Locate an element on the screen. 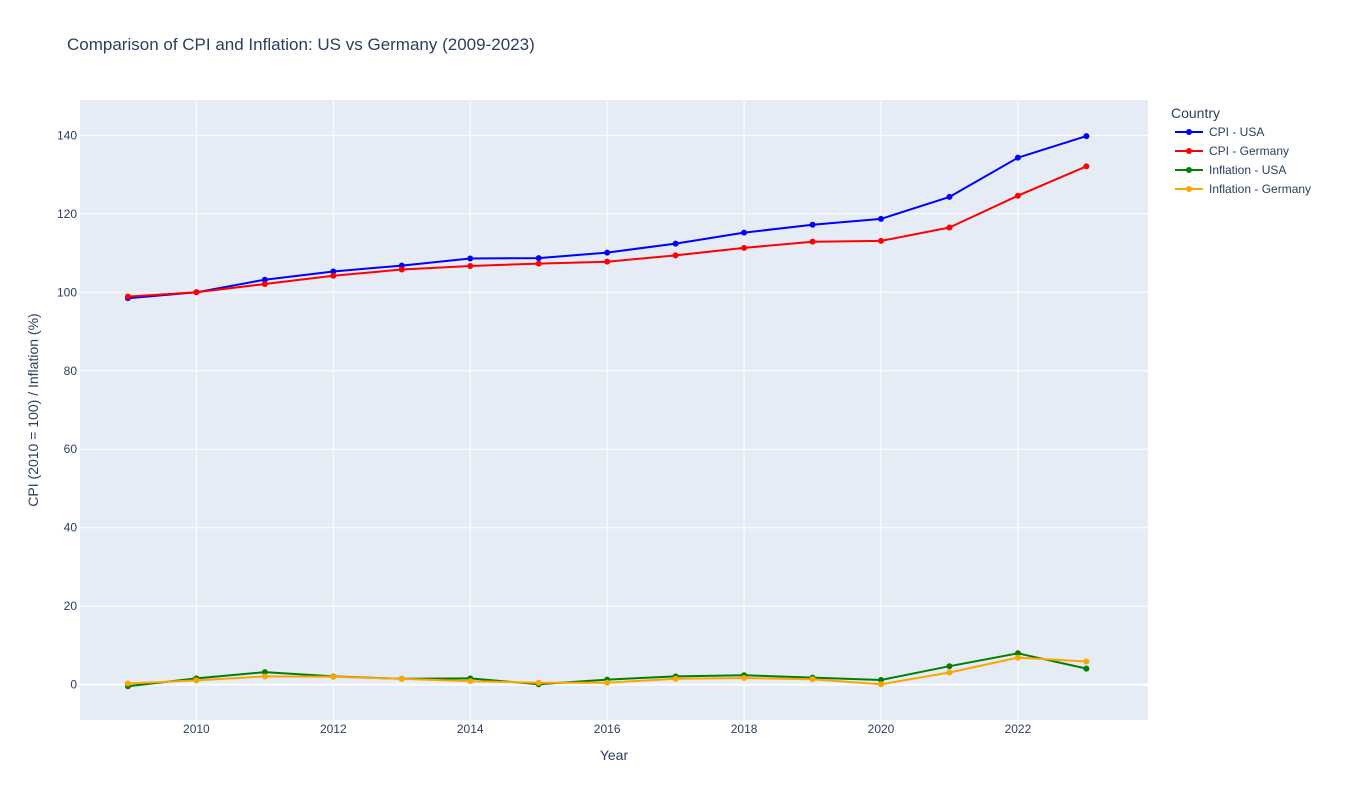 This screenshot has height=800, width=1346. legend-item: CPI - Germany is located at coordinates (1232, 151).